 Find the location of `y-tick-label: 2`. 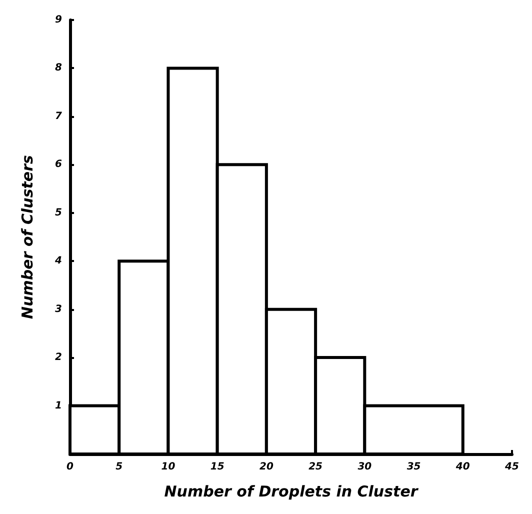

y-tick-label: 2 is located at coordinates (58, 358).